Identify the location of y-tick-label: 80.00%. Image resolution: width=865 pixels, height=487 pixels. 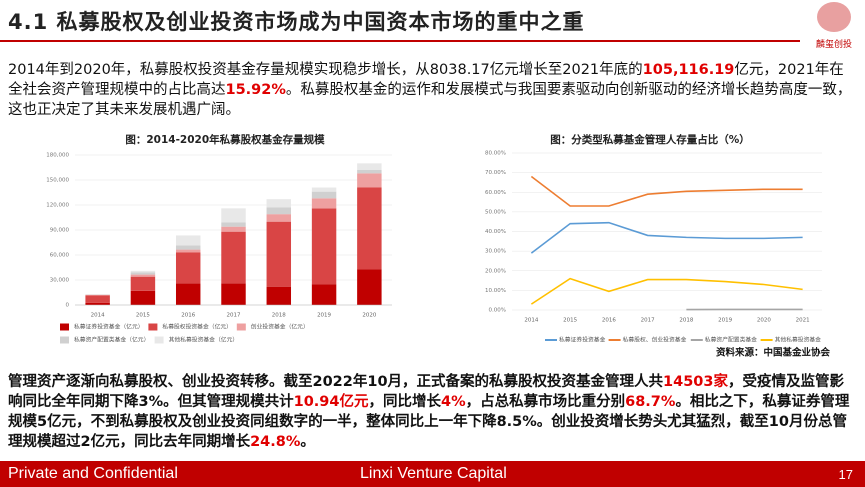
(495, 154).